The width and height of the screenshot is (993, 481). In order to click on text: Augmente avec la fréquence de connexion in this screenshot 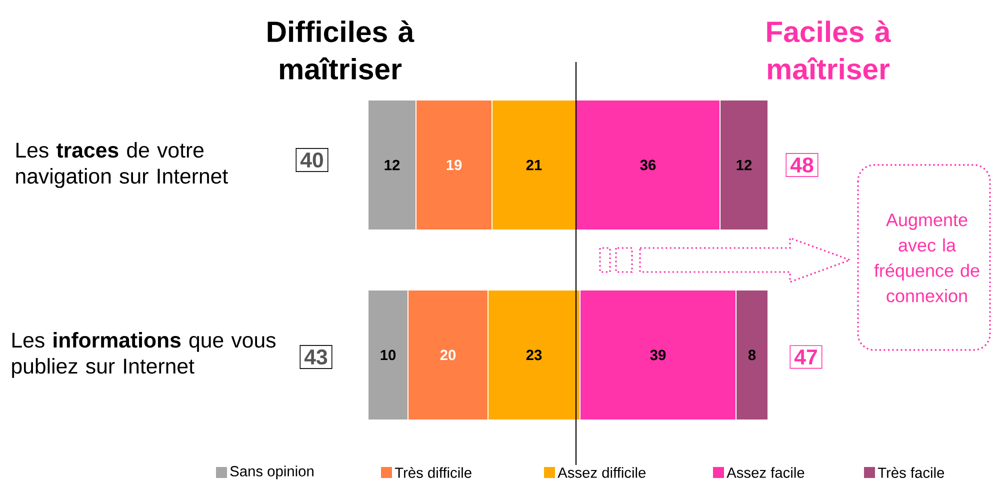, I will do `click(927, 258)`.